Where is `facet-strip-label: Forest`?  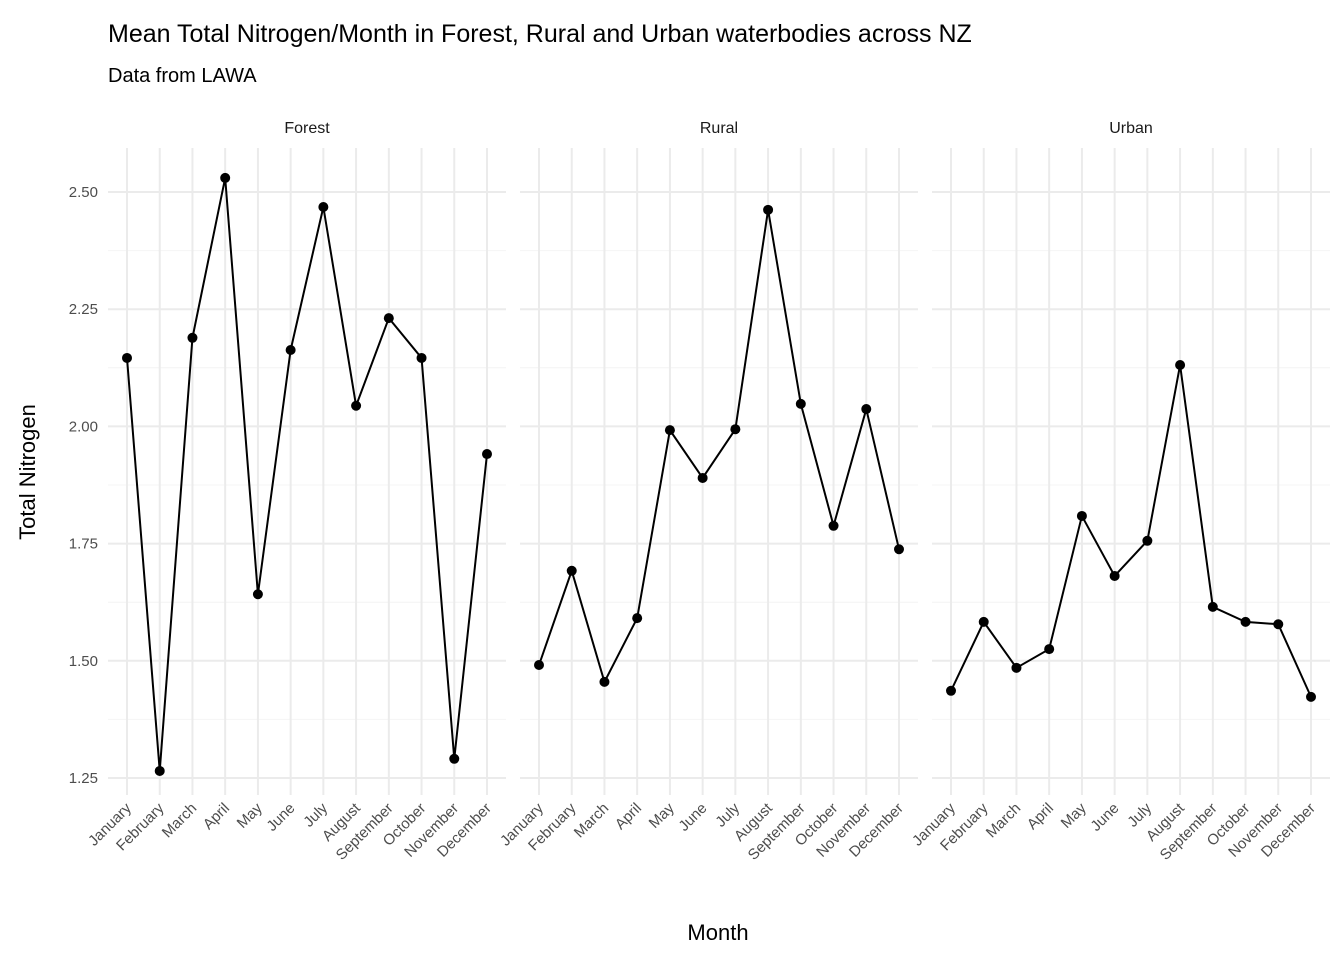 facet-strip-label: Forest is located at coordinates (307, 128).